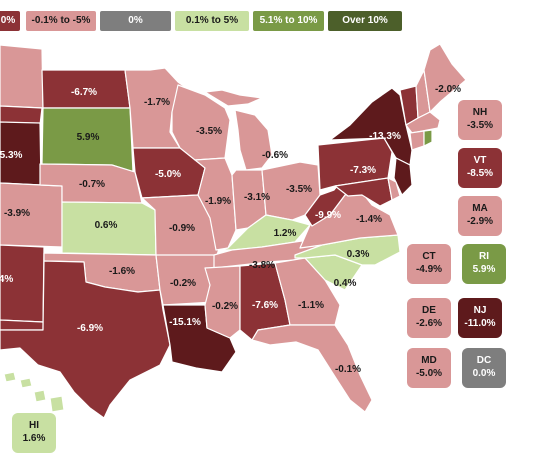  Describe the element at coordinates (262, 265) in the screenshot. I see `map-label-tn: -3.8%` at that location.